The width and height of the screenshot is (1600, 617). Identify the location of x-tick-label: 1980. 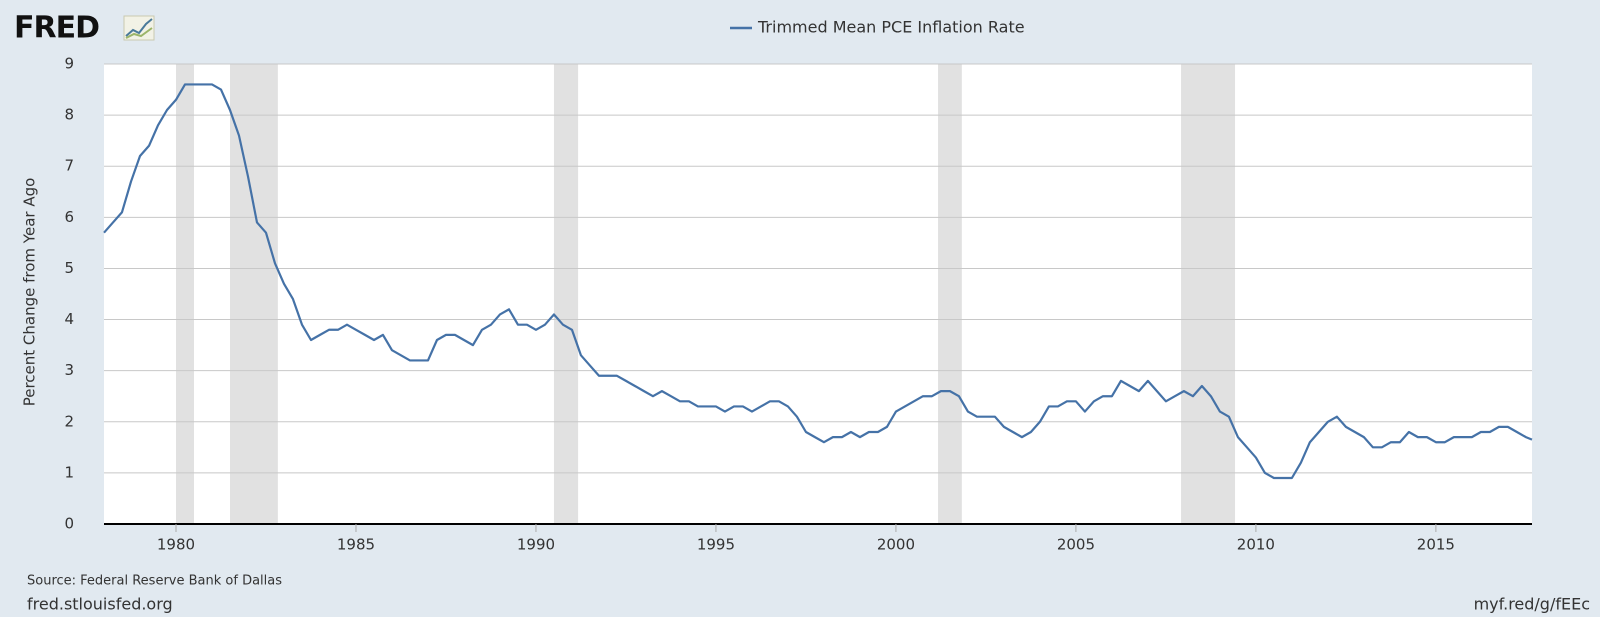
(176, 545).